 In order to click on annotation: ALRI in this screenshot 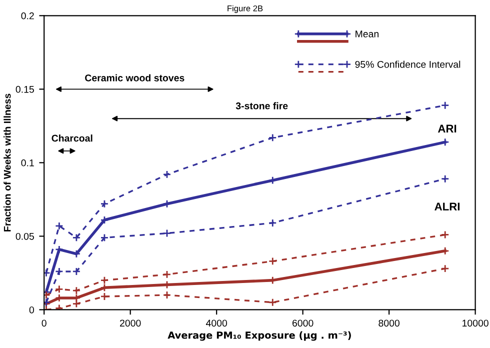, I will do `click(447, 206)`.